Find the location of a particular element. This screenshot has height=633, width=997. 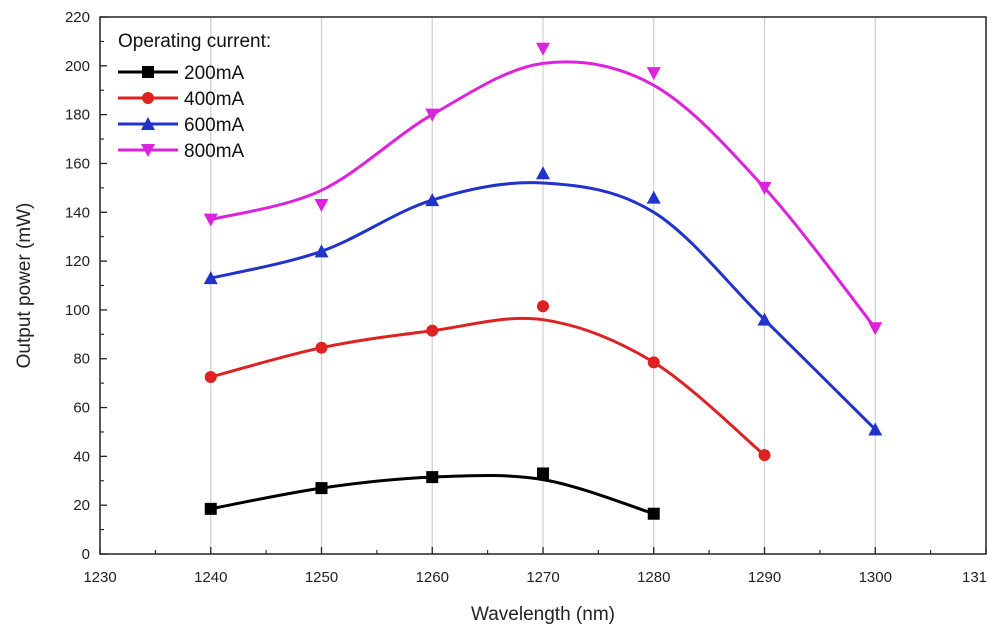

x-axis-title: Wavelength (nm) is located at coordinates (543, 614).